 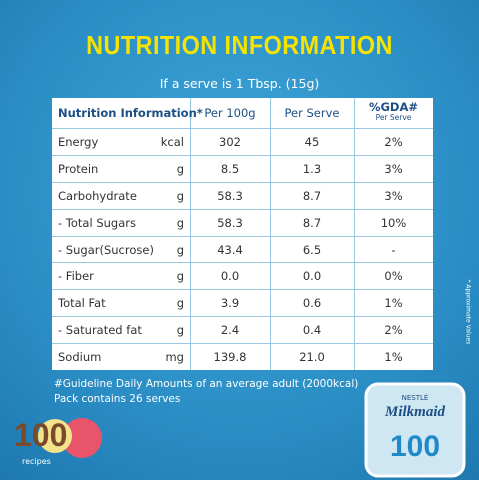 I want to click on table-row: - Total Sugars g 58.3 8.7 10%, so click(x=242, y=222).